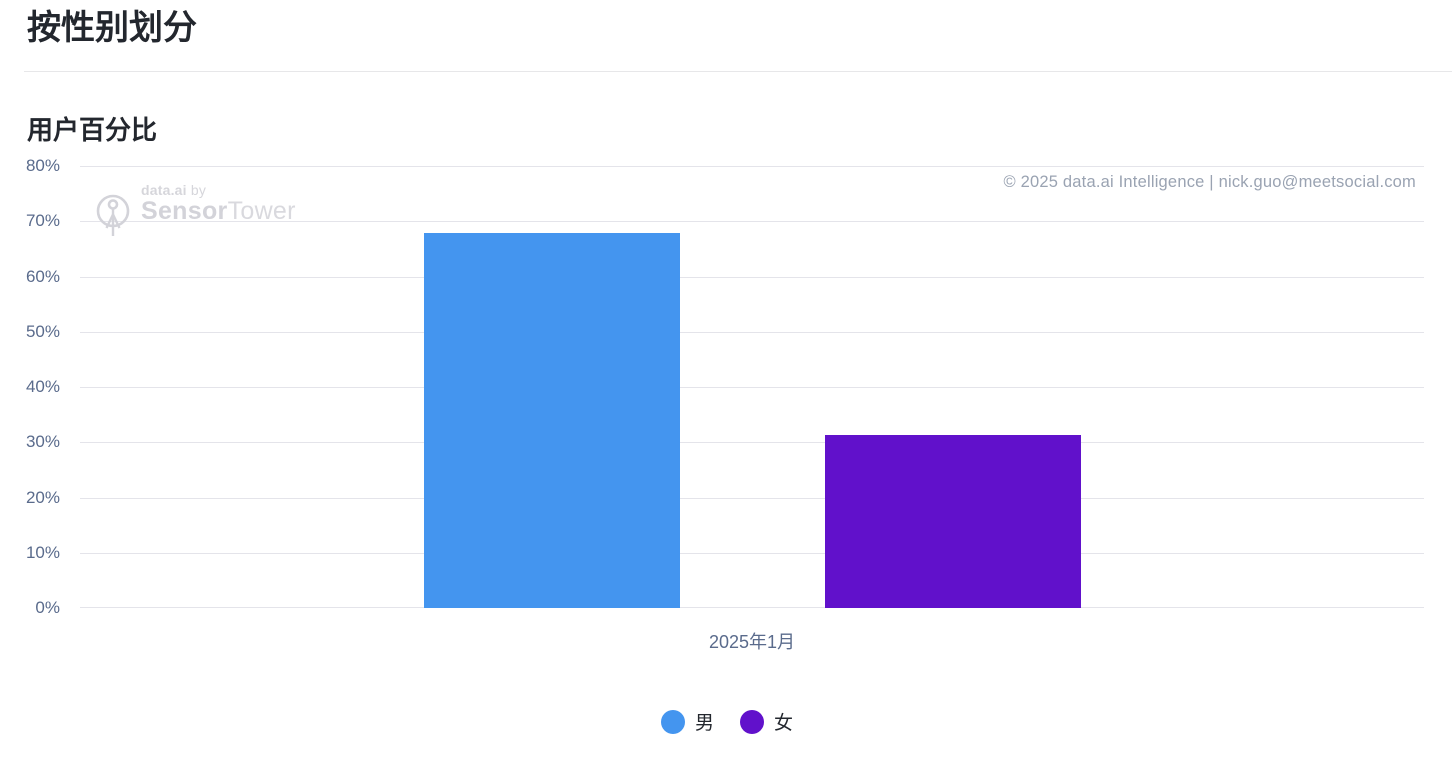 Image resolution: width=1454 pixels, height=768 pixels. Describe the element at coordinates (552, 420) in the screenshot. I see `bar-男` at that location.